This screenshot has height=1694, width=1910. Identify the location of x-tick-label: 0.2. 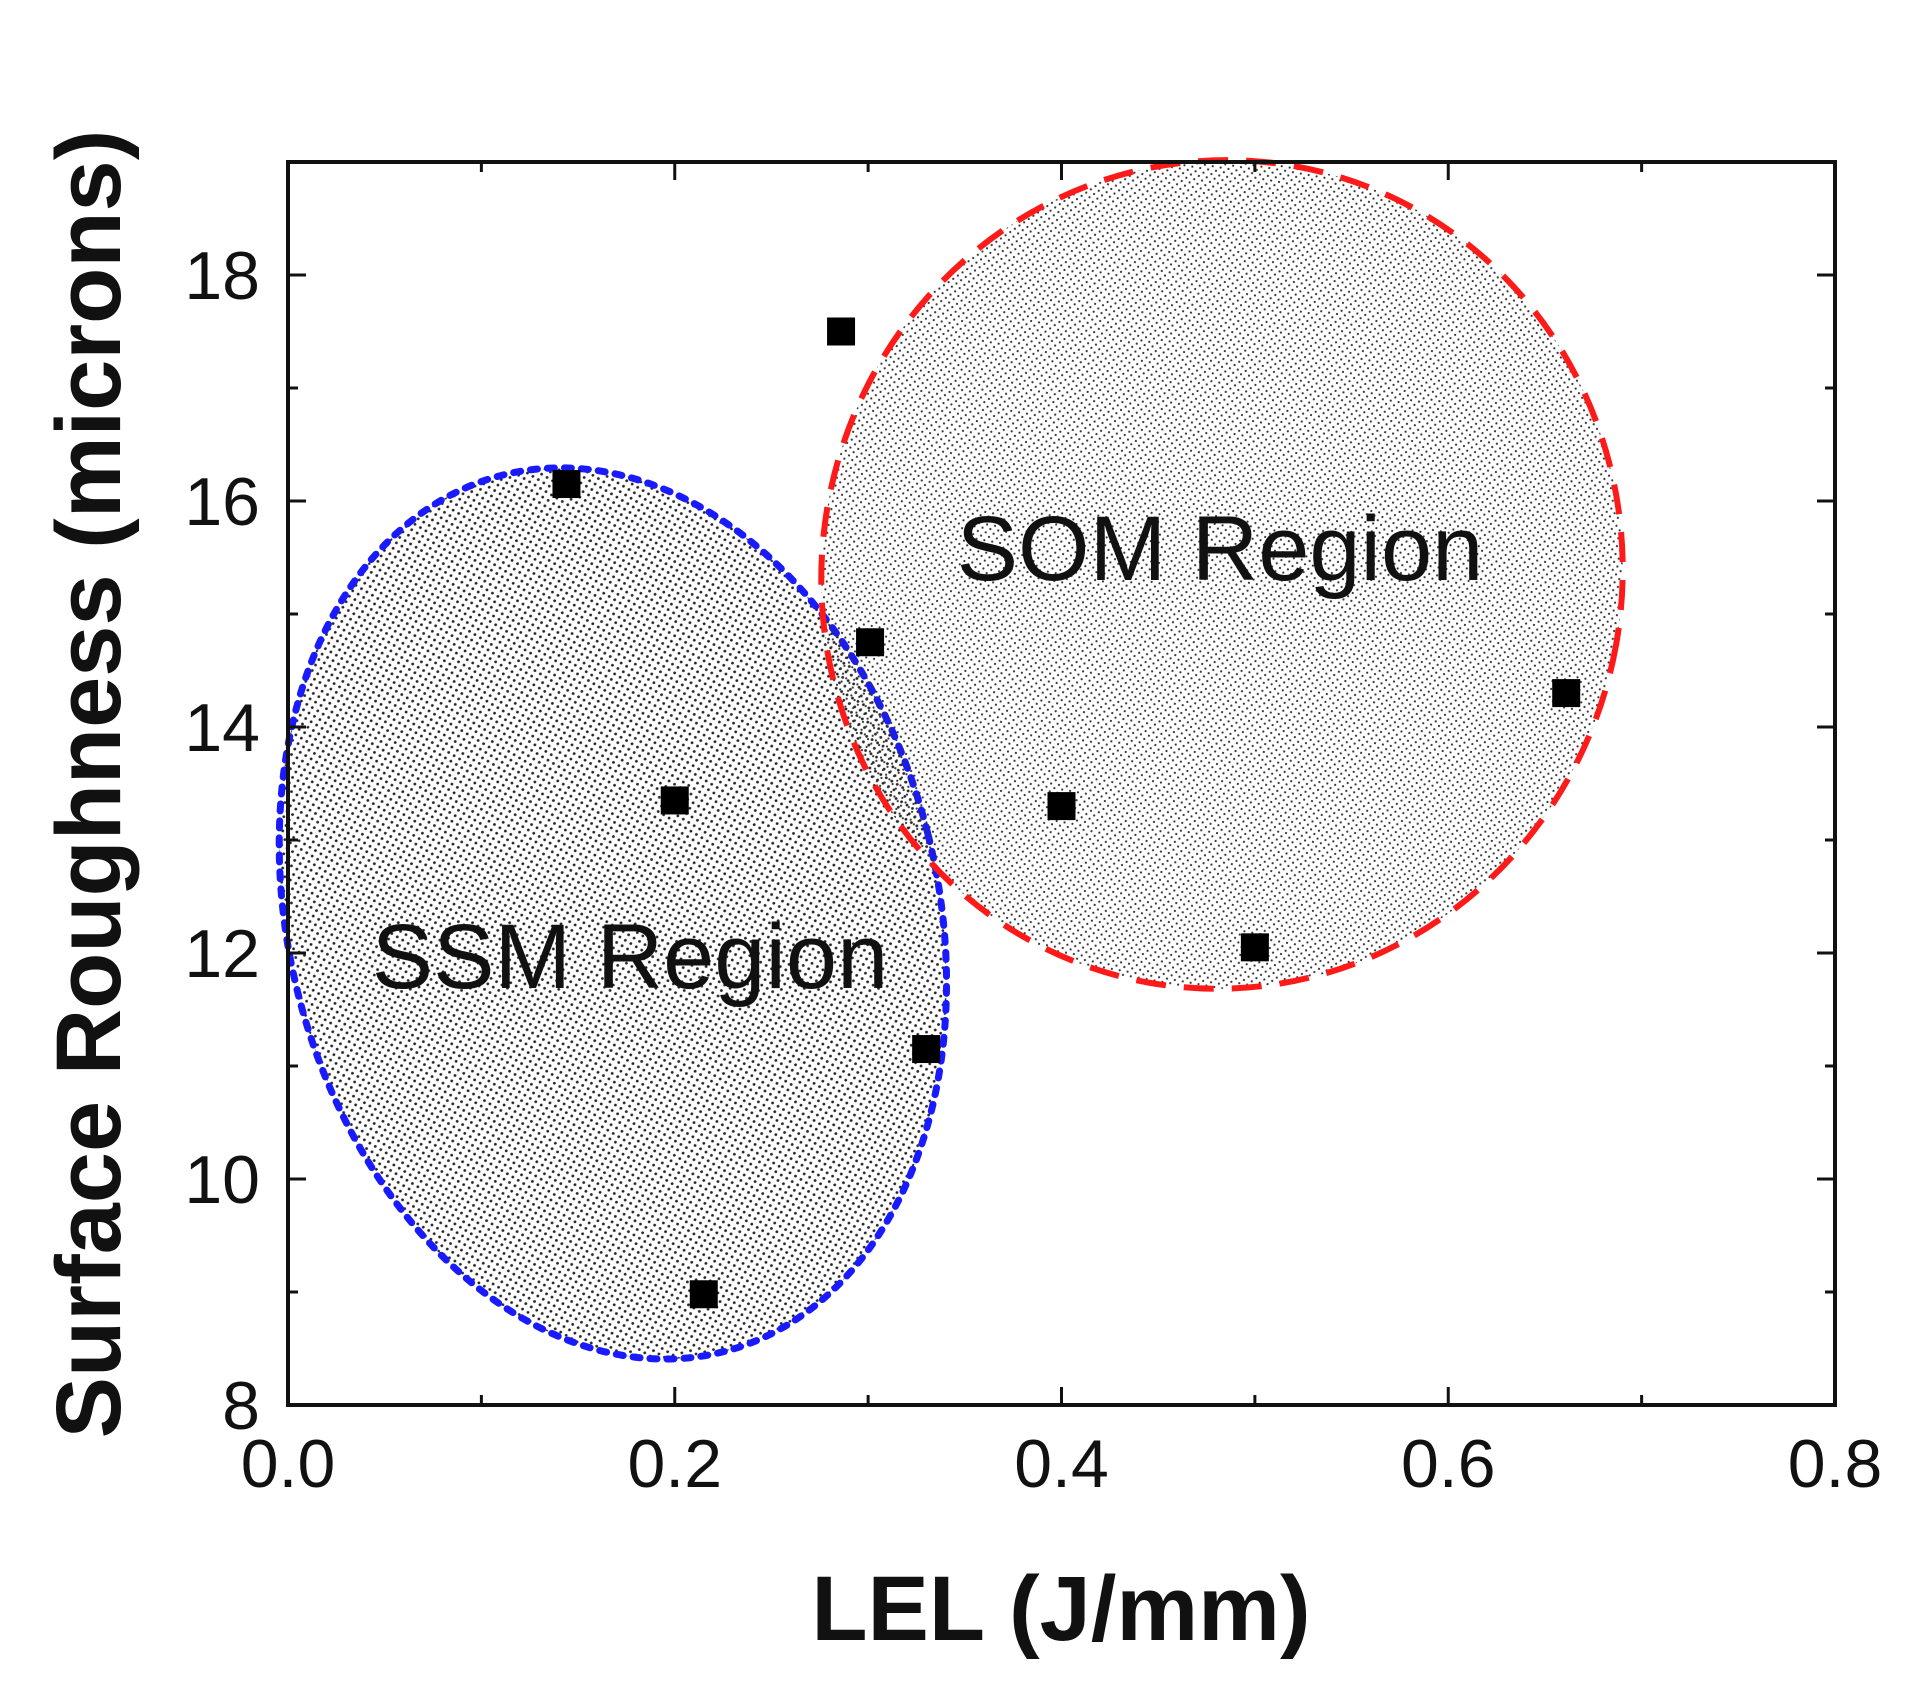
(674, 1464).